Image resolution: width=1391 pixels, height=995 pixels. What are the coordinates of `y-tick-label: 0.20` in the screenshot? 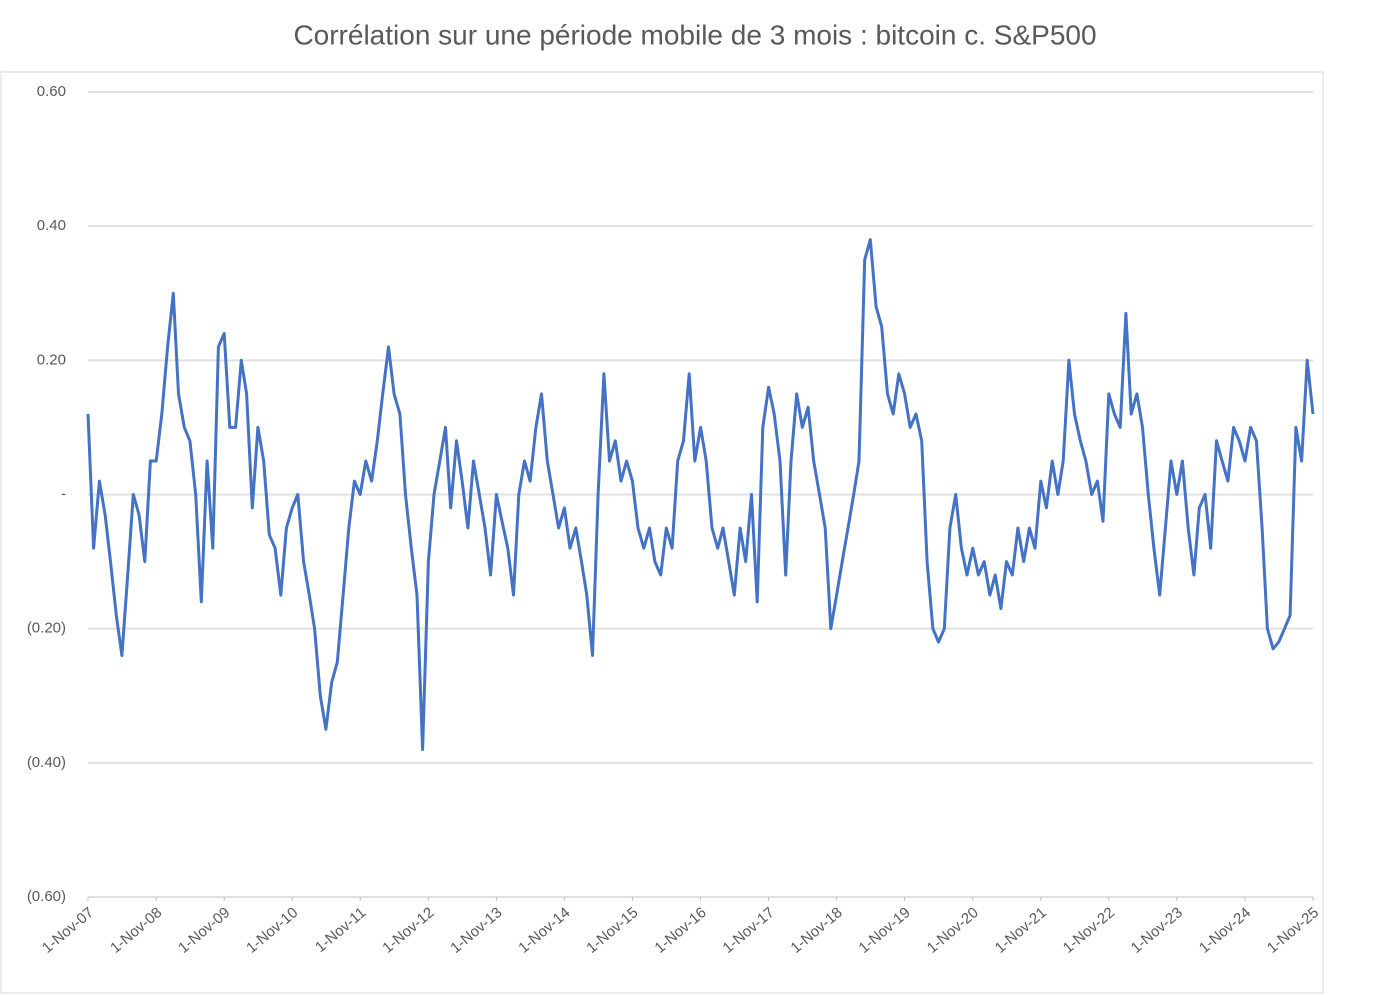 It's located at (51, 359).